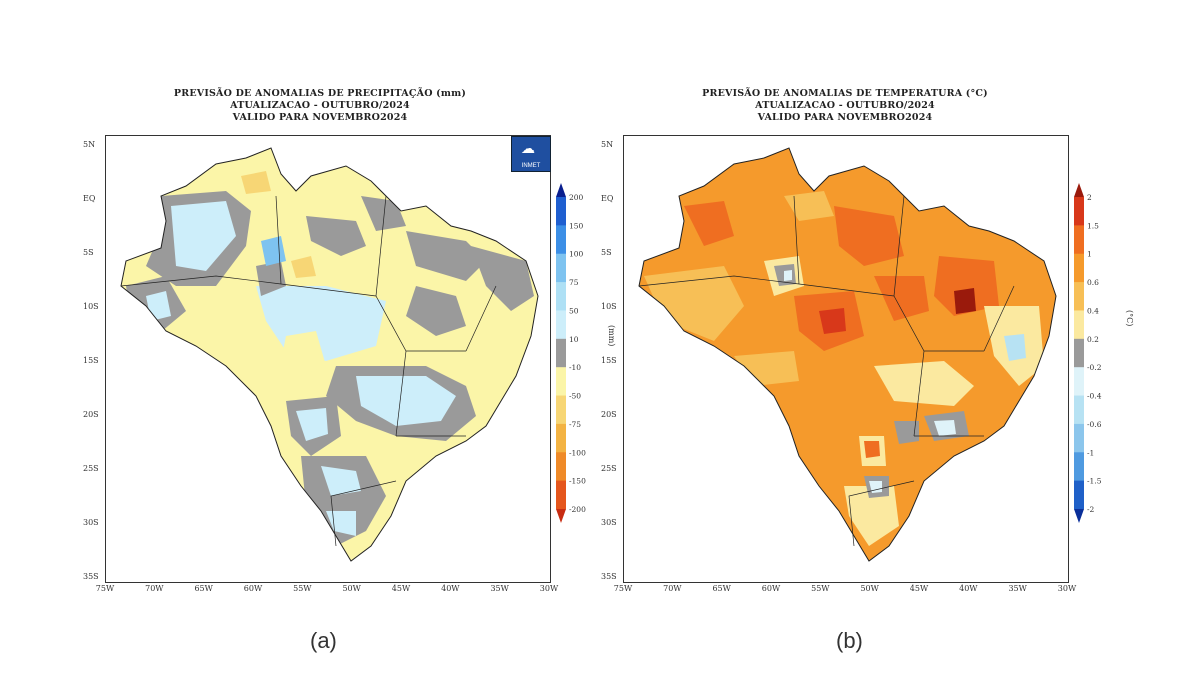 The image size is (1200, 675). Describe the element at coordinates (320, 117) in the screenshot. I see `precip-title-line3: VALIDO PARA NOVEMBRO2024` at that location.